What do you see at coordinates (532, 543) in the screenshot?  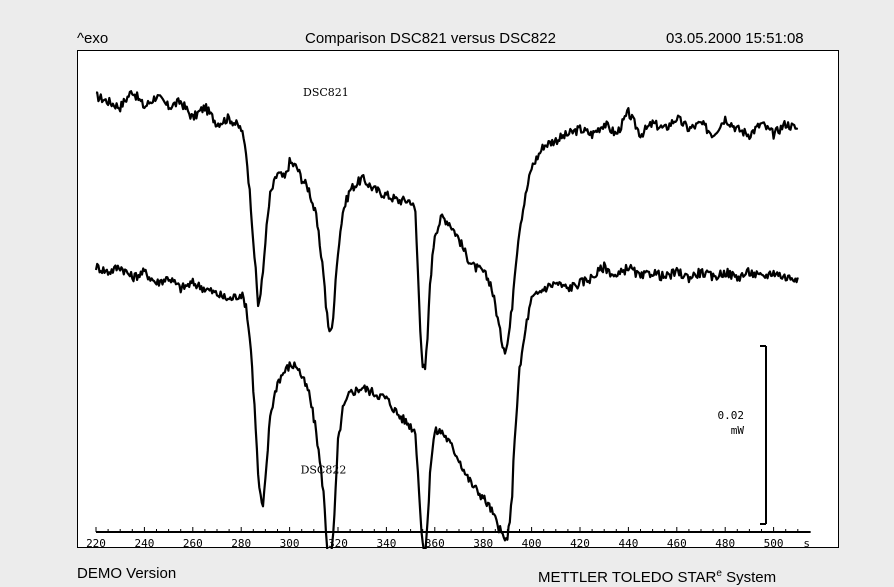 I see `x-tick-label: 400` at bounding box center [532, 543].